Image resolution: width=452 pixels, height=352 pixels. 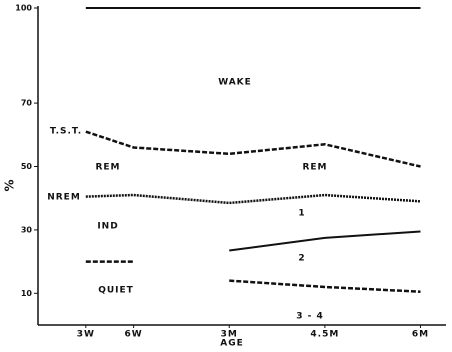 I want to click on x-tick-label: 6M, so click(x=420, y=335).